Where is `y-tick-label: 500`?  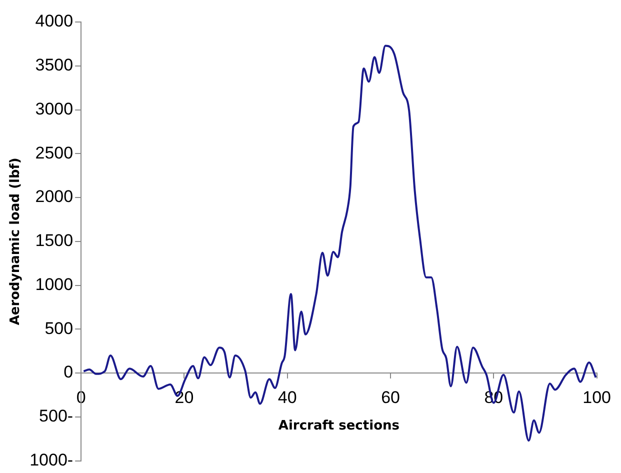 y-tick-label: 500 is located at coordinates (59, 328).